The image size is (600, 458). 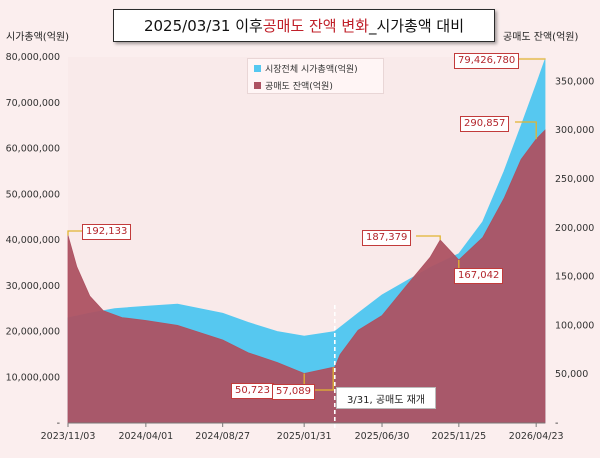 What do you see at coordinates (487, 61) in the screenshot?
I see `callout-79426780: 79,426,780` at bounding box center [487, 61].